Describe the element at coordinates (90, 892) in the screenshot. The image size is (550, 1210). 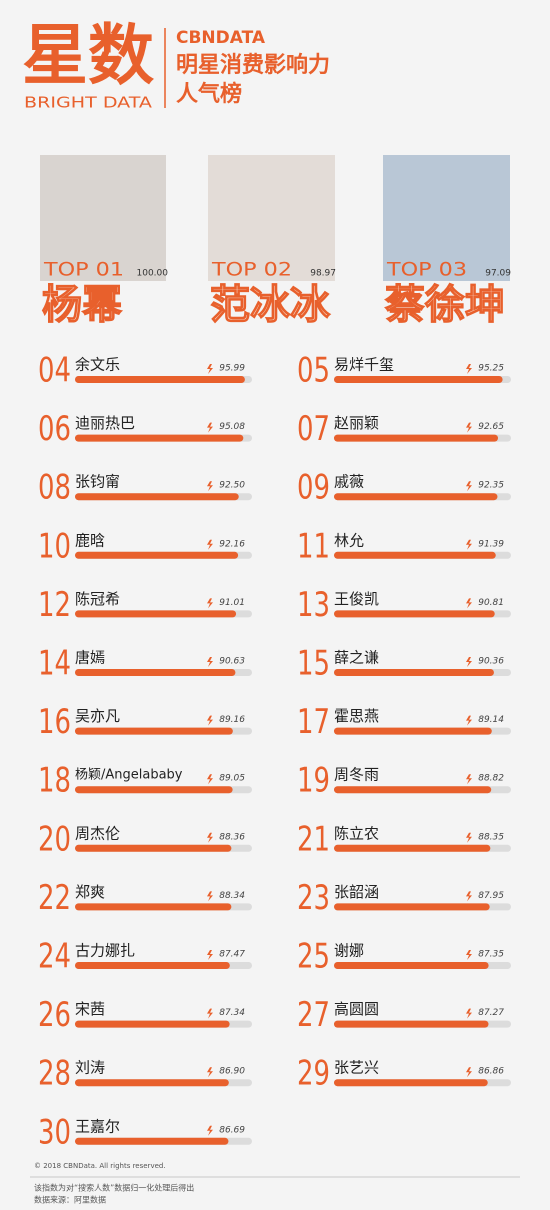
I see `name: 郑爽` at that location.